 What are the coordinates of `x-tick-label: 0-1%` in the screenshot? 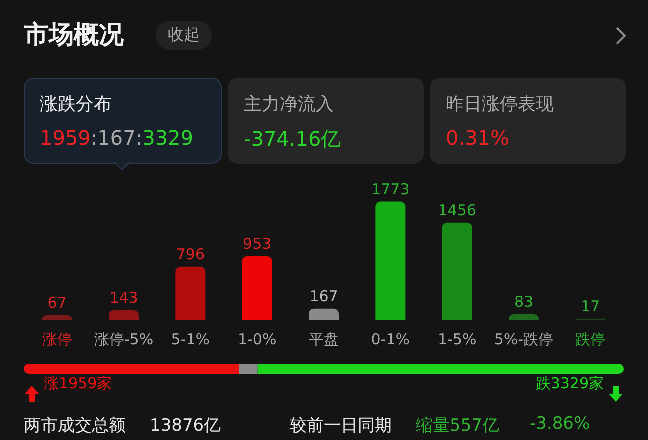 It's located at (390, 339).